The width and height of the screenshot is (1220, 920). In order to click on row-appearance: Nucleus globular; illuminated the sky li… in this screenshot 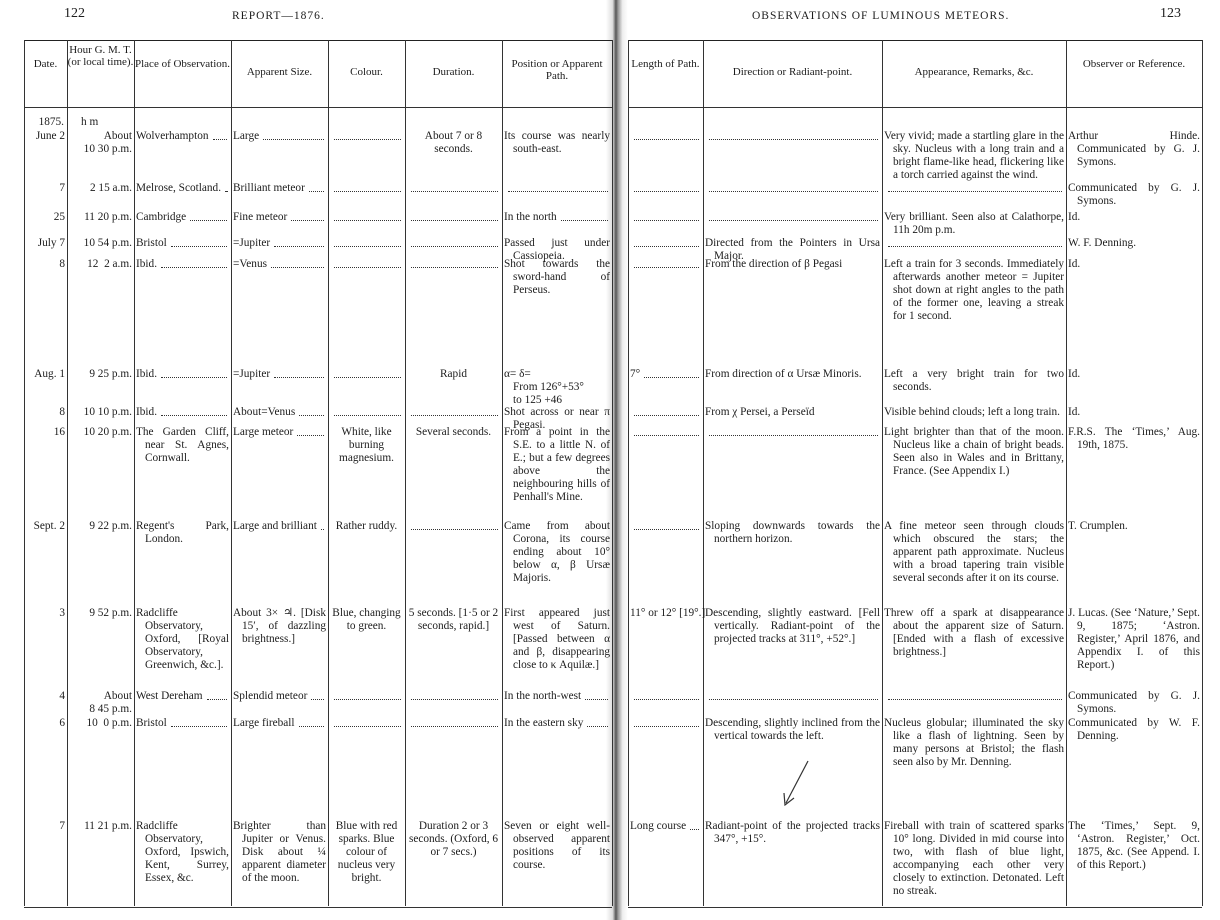, I will do `click(974, 742)`.